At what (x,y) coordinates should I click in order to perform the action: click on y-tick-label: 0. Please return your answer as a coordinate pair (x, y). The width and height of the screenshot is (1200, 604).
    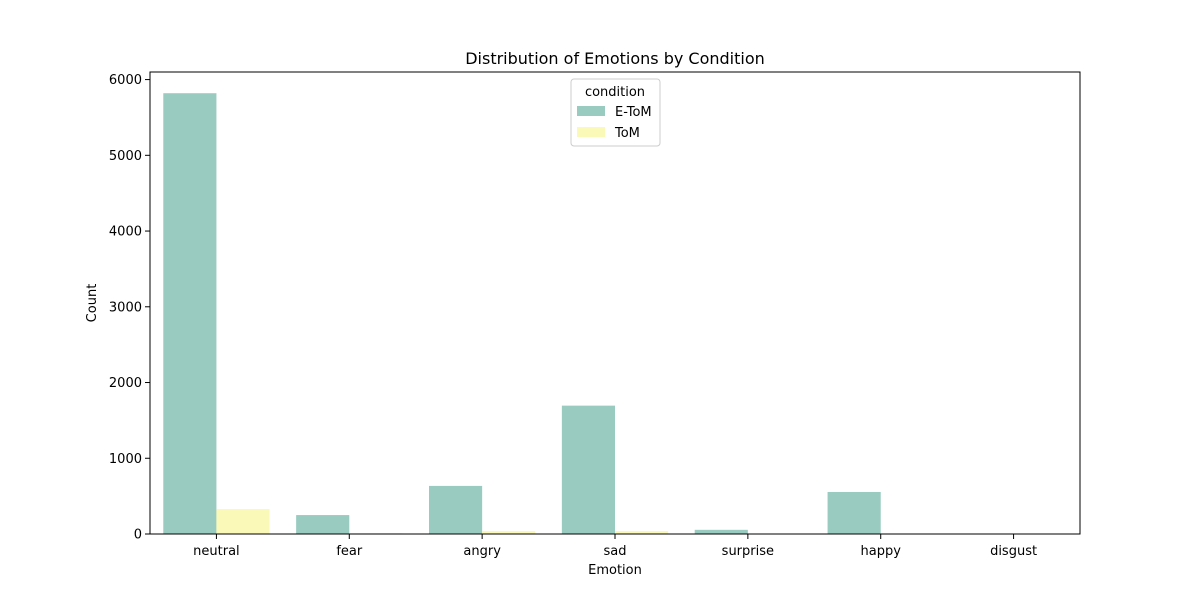
    Looking at the image, I should click on (138, 535).